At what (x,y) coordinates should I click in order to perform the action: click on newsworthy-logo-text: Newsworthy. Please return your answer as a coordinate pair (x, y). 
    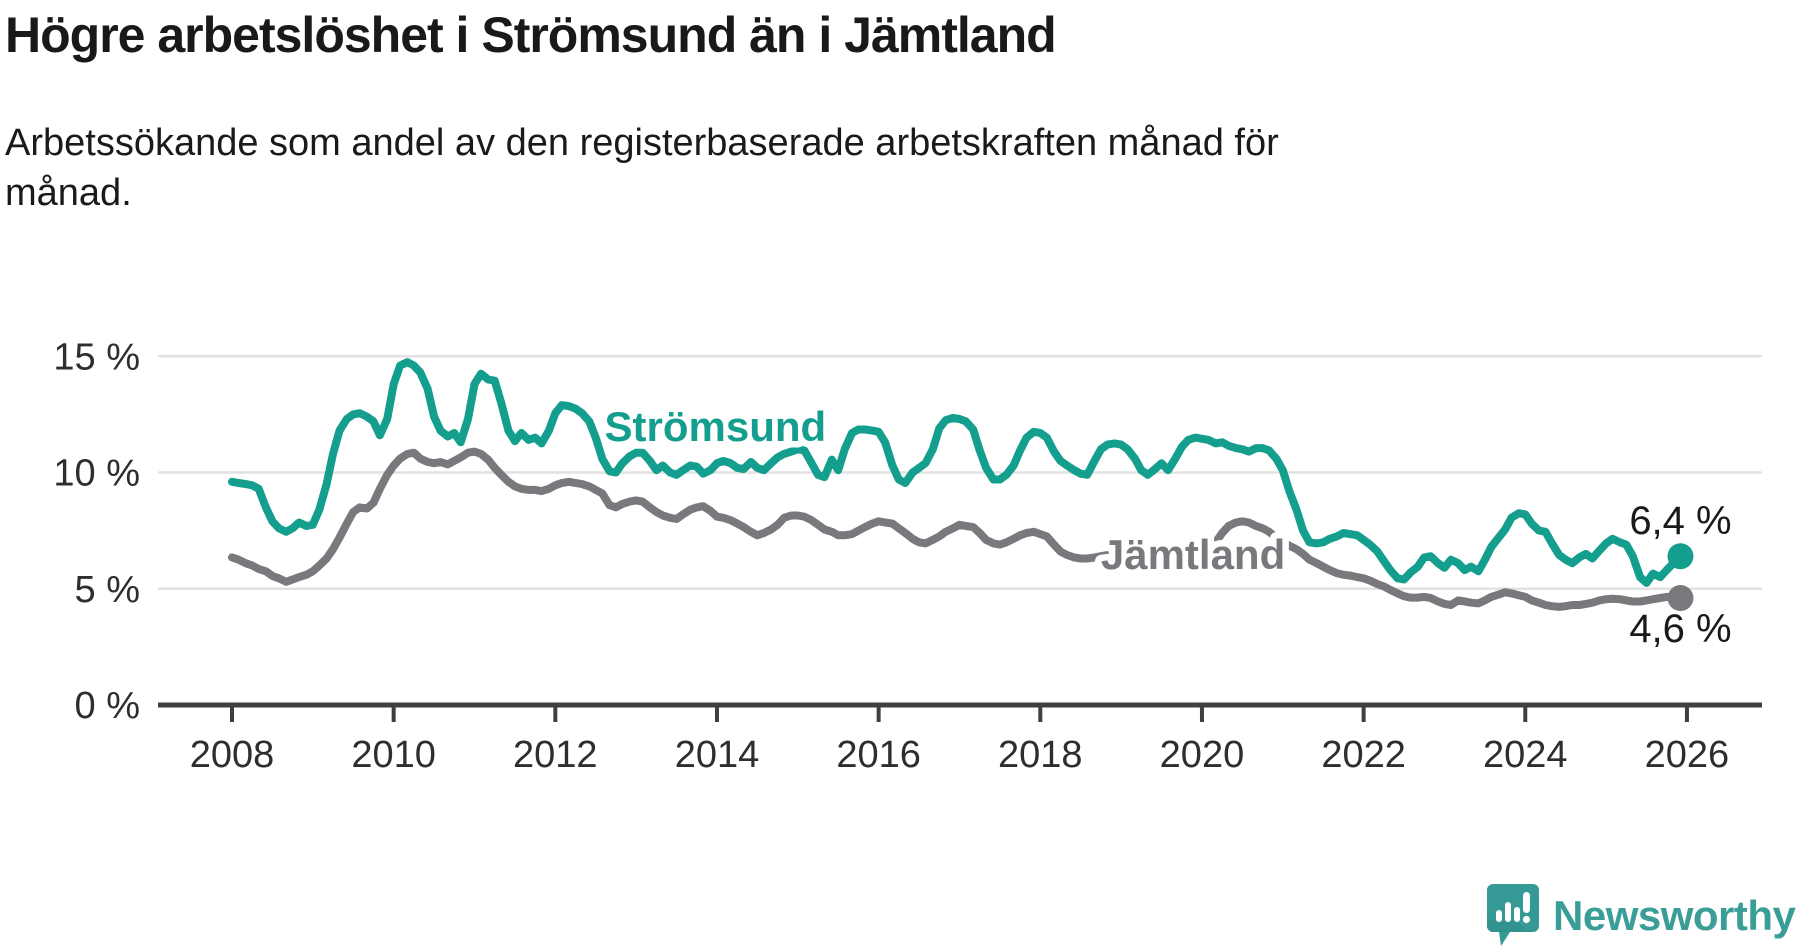
    Looking at the image, I should click on (1674, 915).